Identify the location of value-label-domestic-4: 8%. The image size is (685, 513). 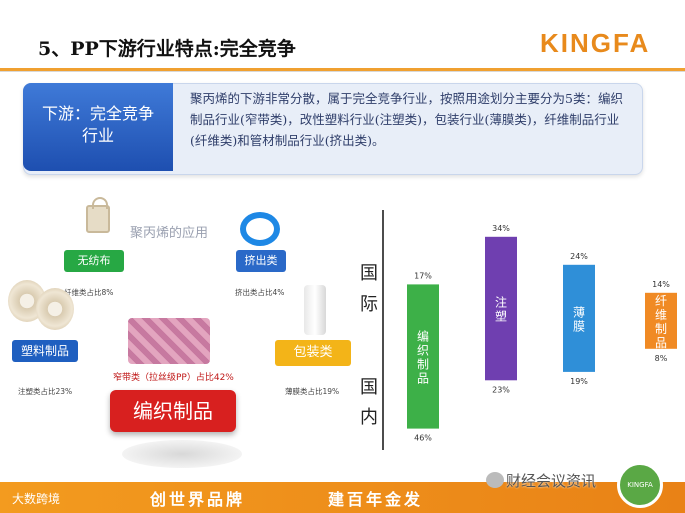
(661, 358).